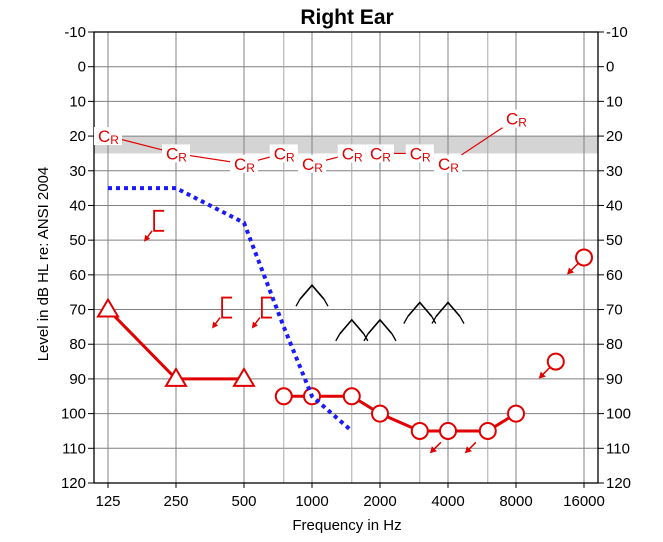 Image resolution: width=663 pixels, height=542 pixels. What do you see at coordinates (447, 501) in the screenshot?
I see `x-tick-label: 4000` at bounding box center [447, 501].